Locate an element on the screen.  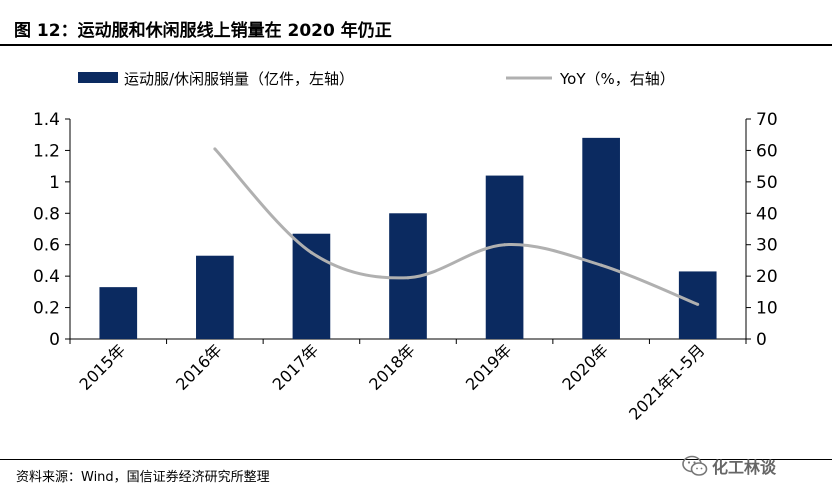
legend-line-label: YoY（%，右轴） is located at coordinates (617, 79).